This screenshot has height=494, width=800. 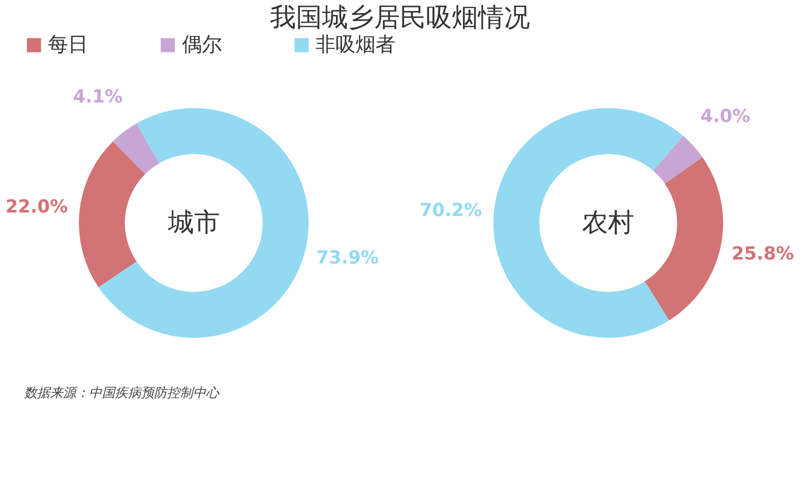 I want to click on data-label: 22.0%, so click(x=37, y=207).